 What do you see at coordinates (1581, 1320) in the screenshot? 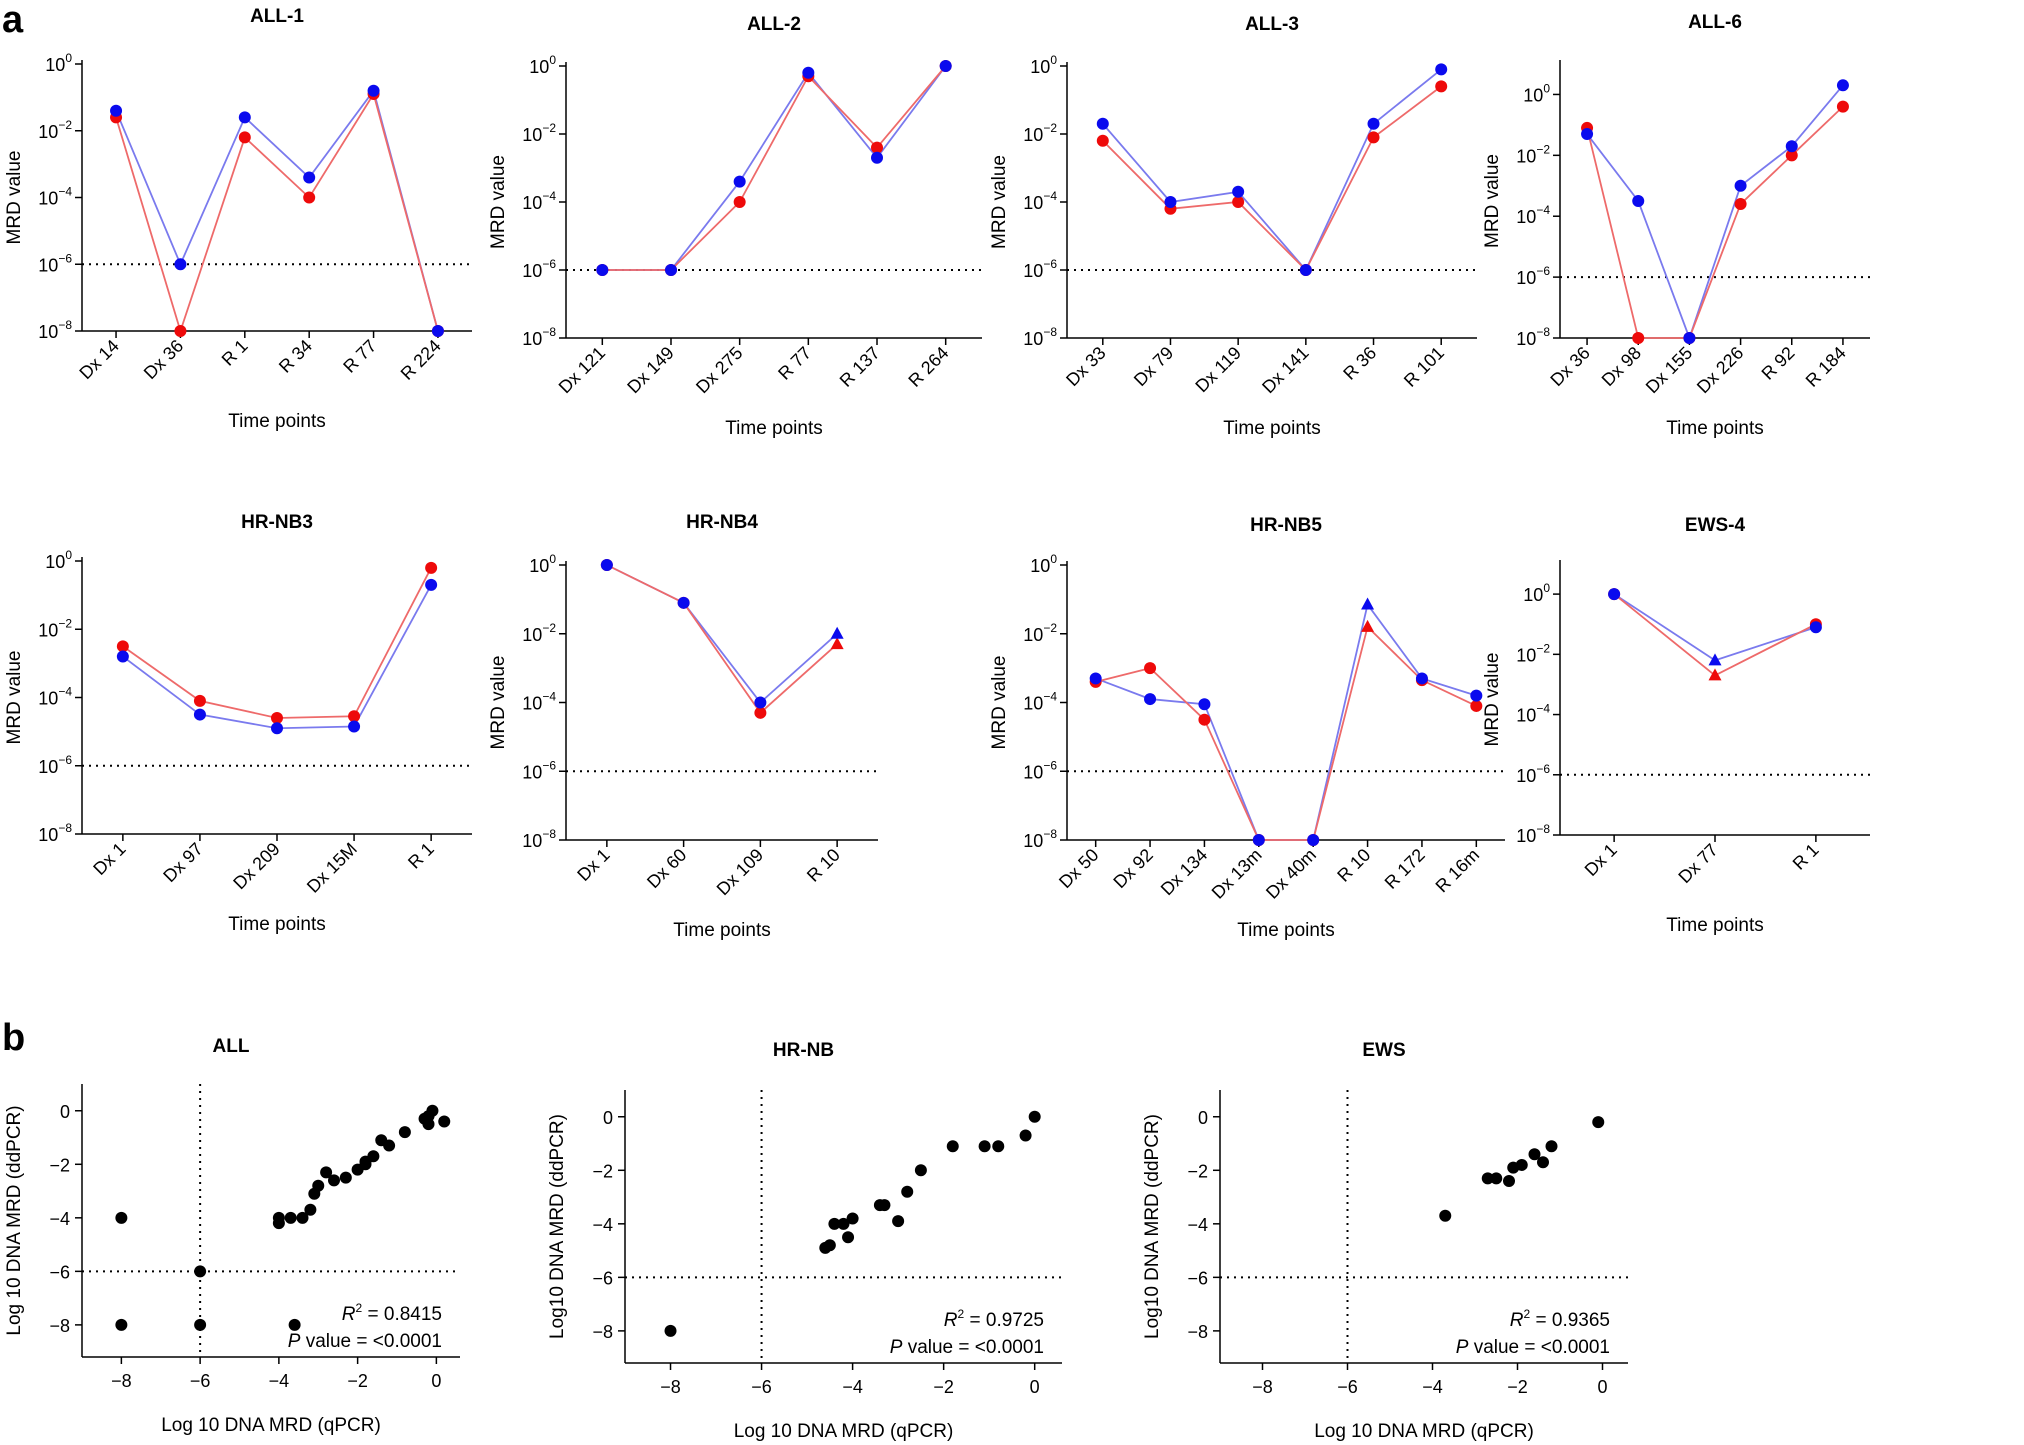
I see `r-squared-value: 0.9365` at bounding box center [1581, 1320].